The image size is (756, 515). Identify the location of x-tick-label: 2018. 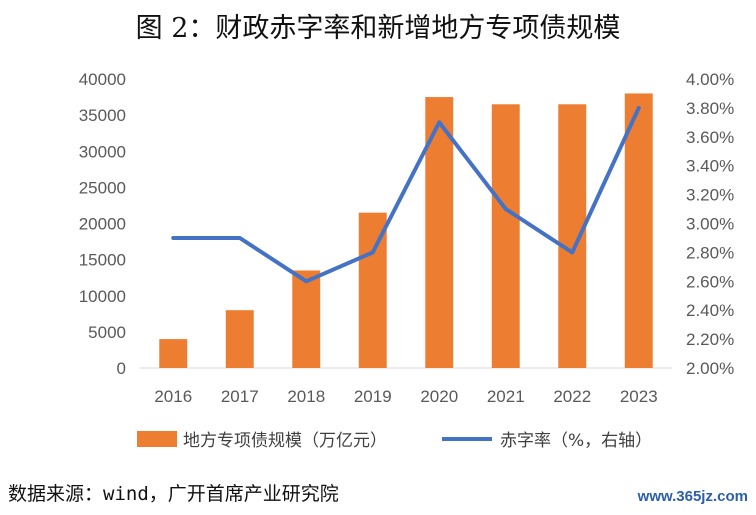
(306, 396).